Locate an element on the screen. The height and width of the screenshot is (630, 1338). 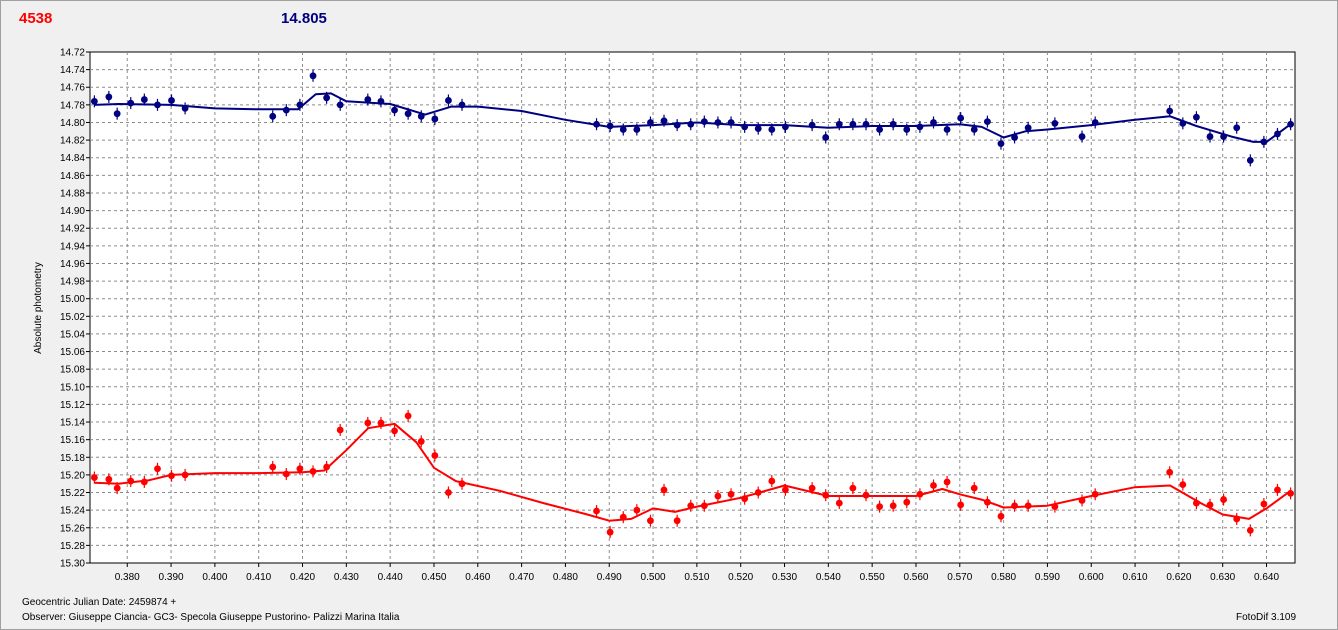
x-tick-label: 0.420 is located at coordinates (302, 577).